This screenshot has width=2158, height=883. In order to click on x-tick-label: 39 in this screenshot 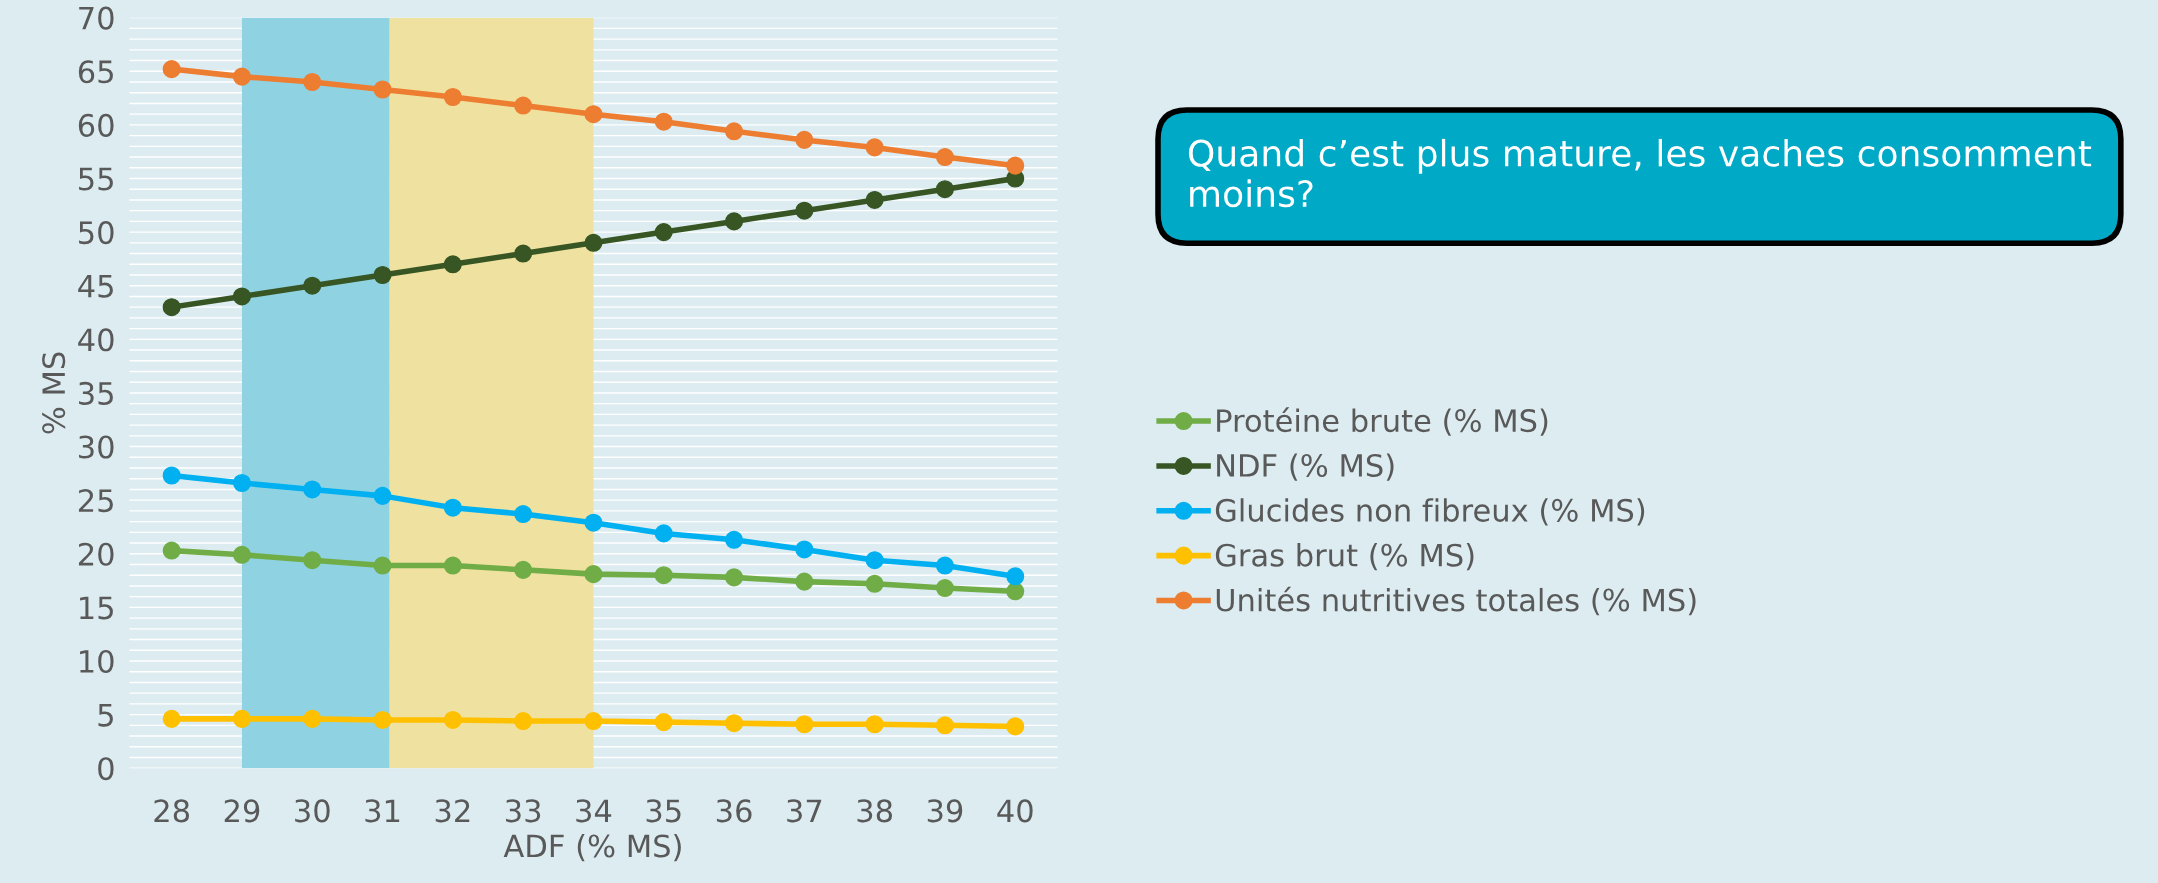, I will do `click(945, 811)`.